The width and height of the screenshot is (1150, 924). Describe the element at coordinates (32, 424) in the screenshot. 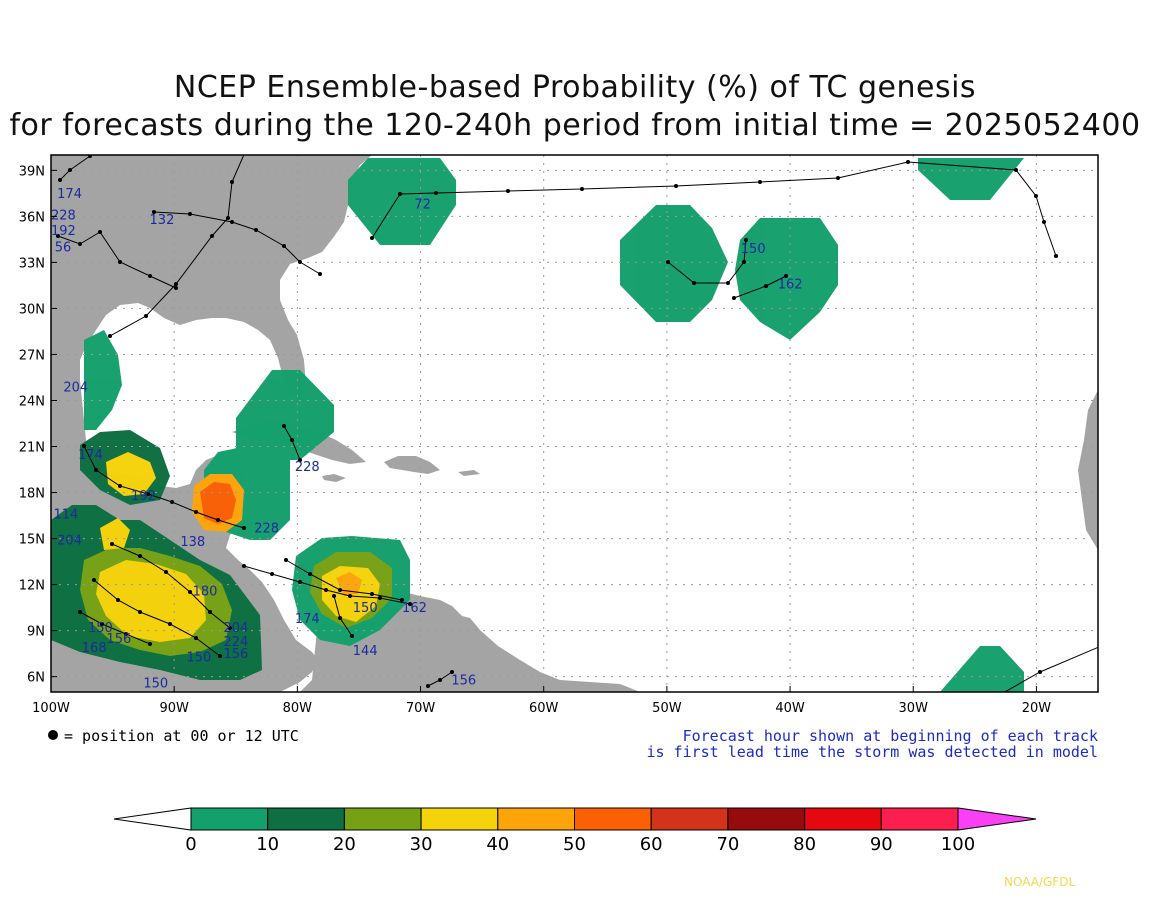

I see `latitude-labels: 6N 9N 12N 15N 18N 21N 24N 27N 30N 33N 36N 39N` at that location.